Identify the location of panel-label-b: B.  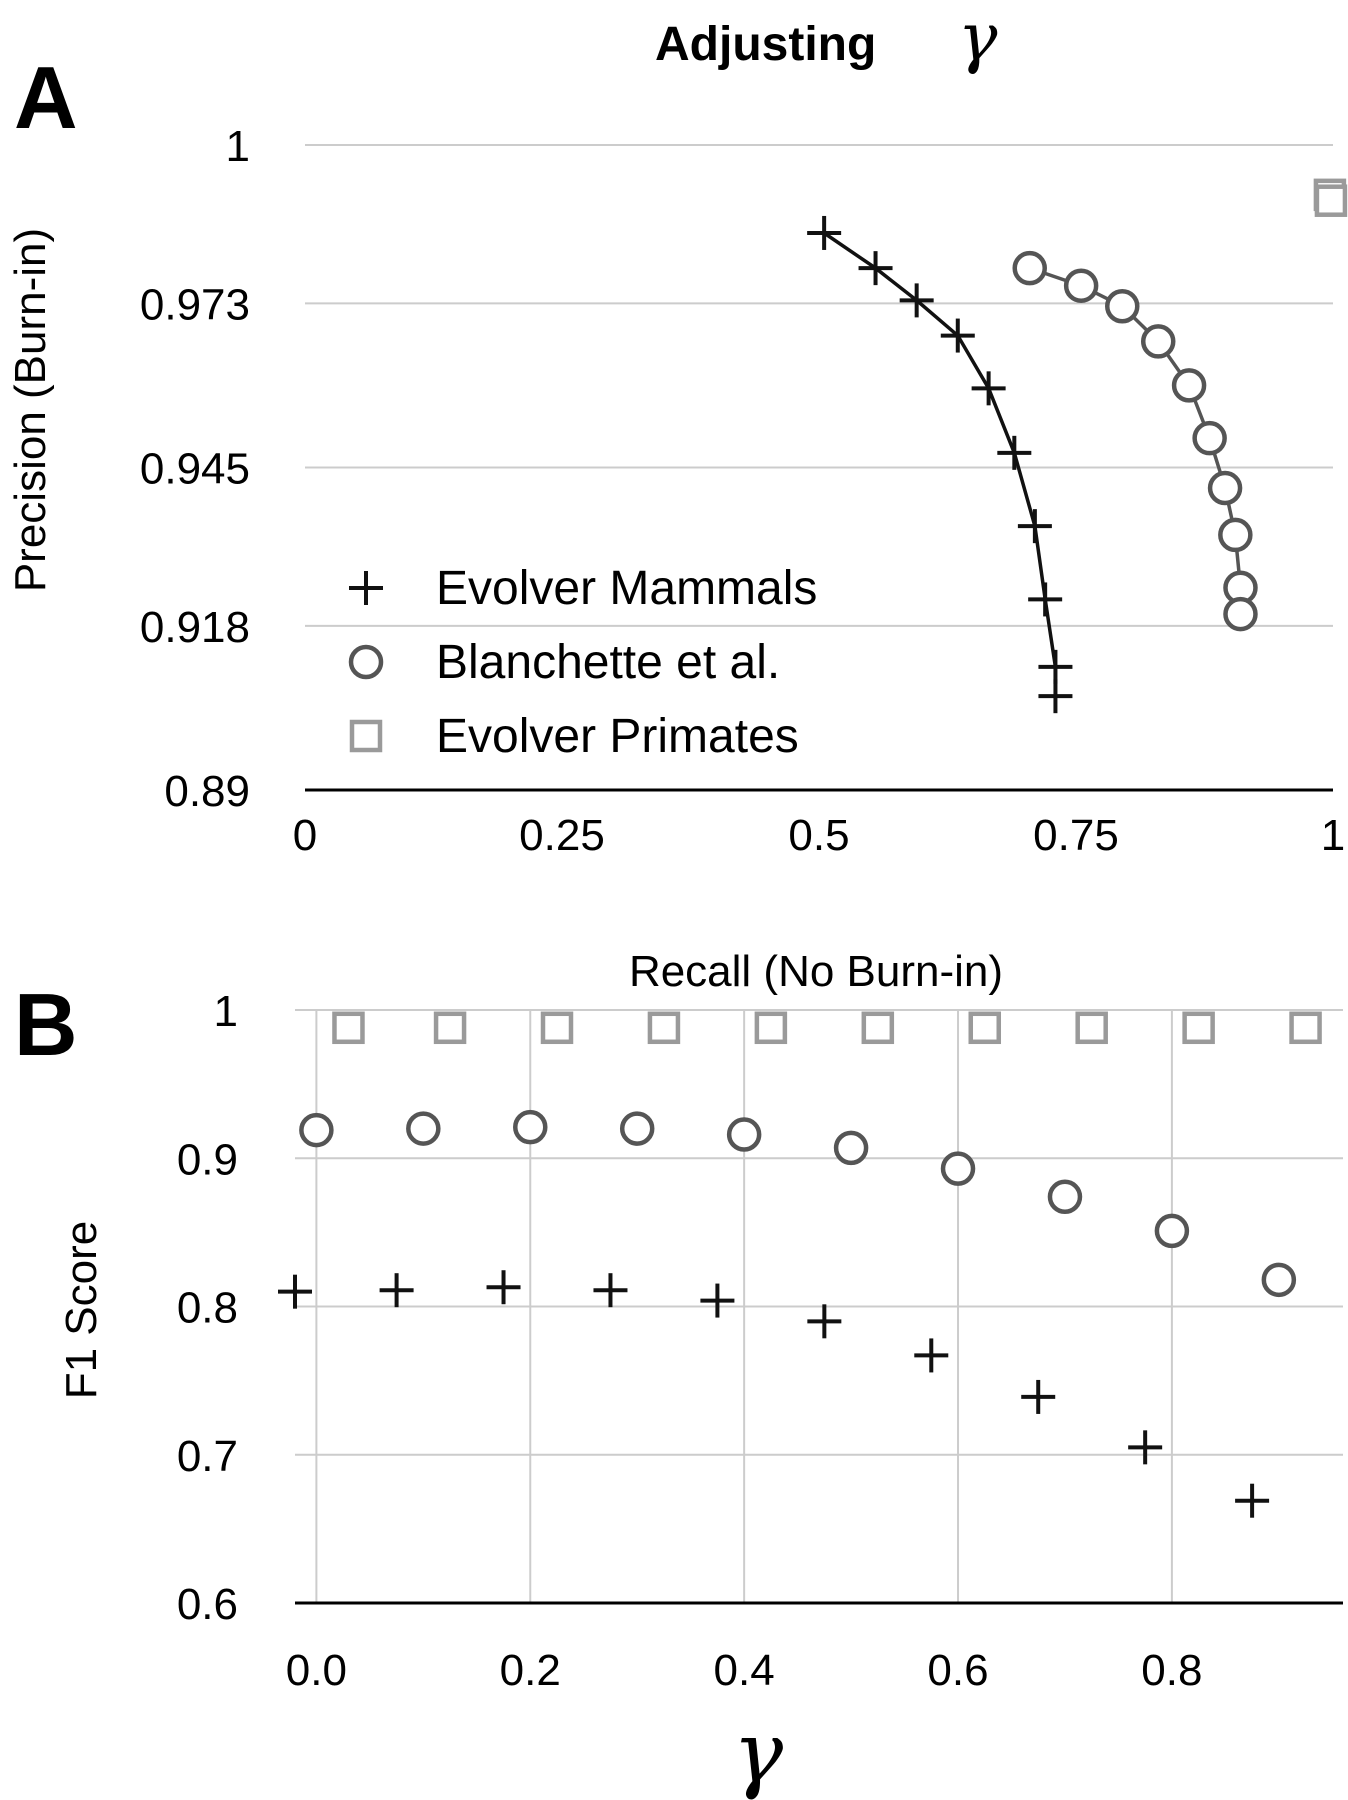
(46, 1024).